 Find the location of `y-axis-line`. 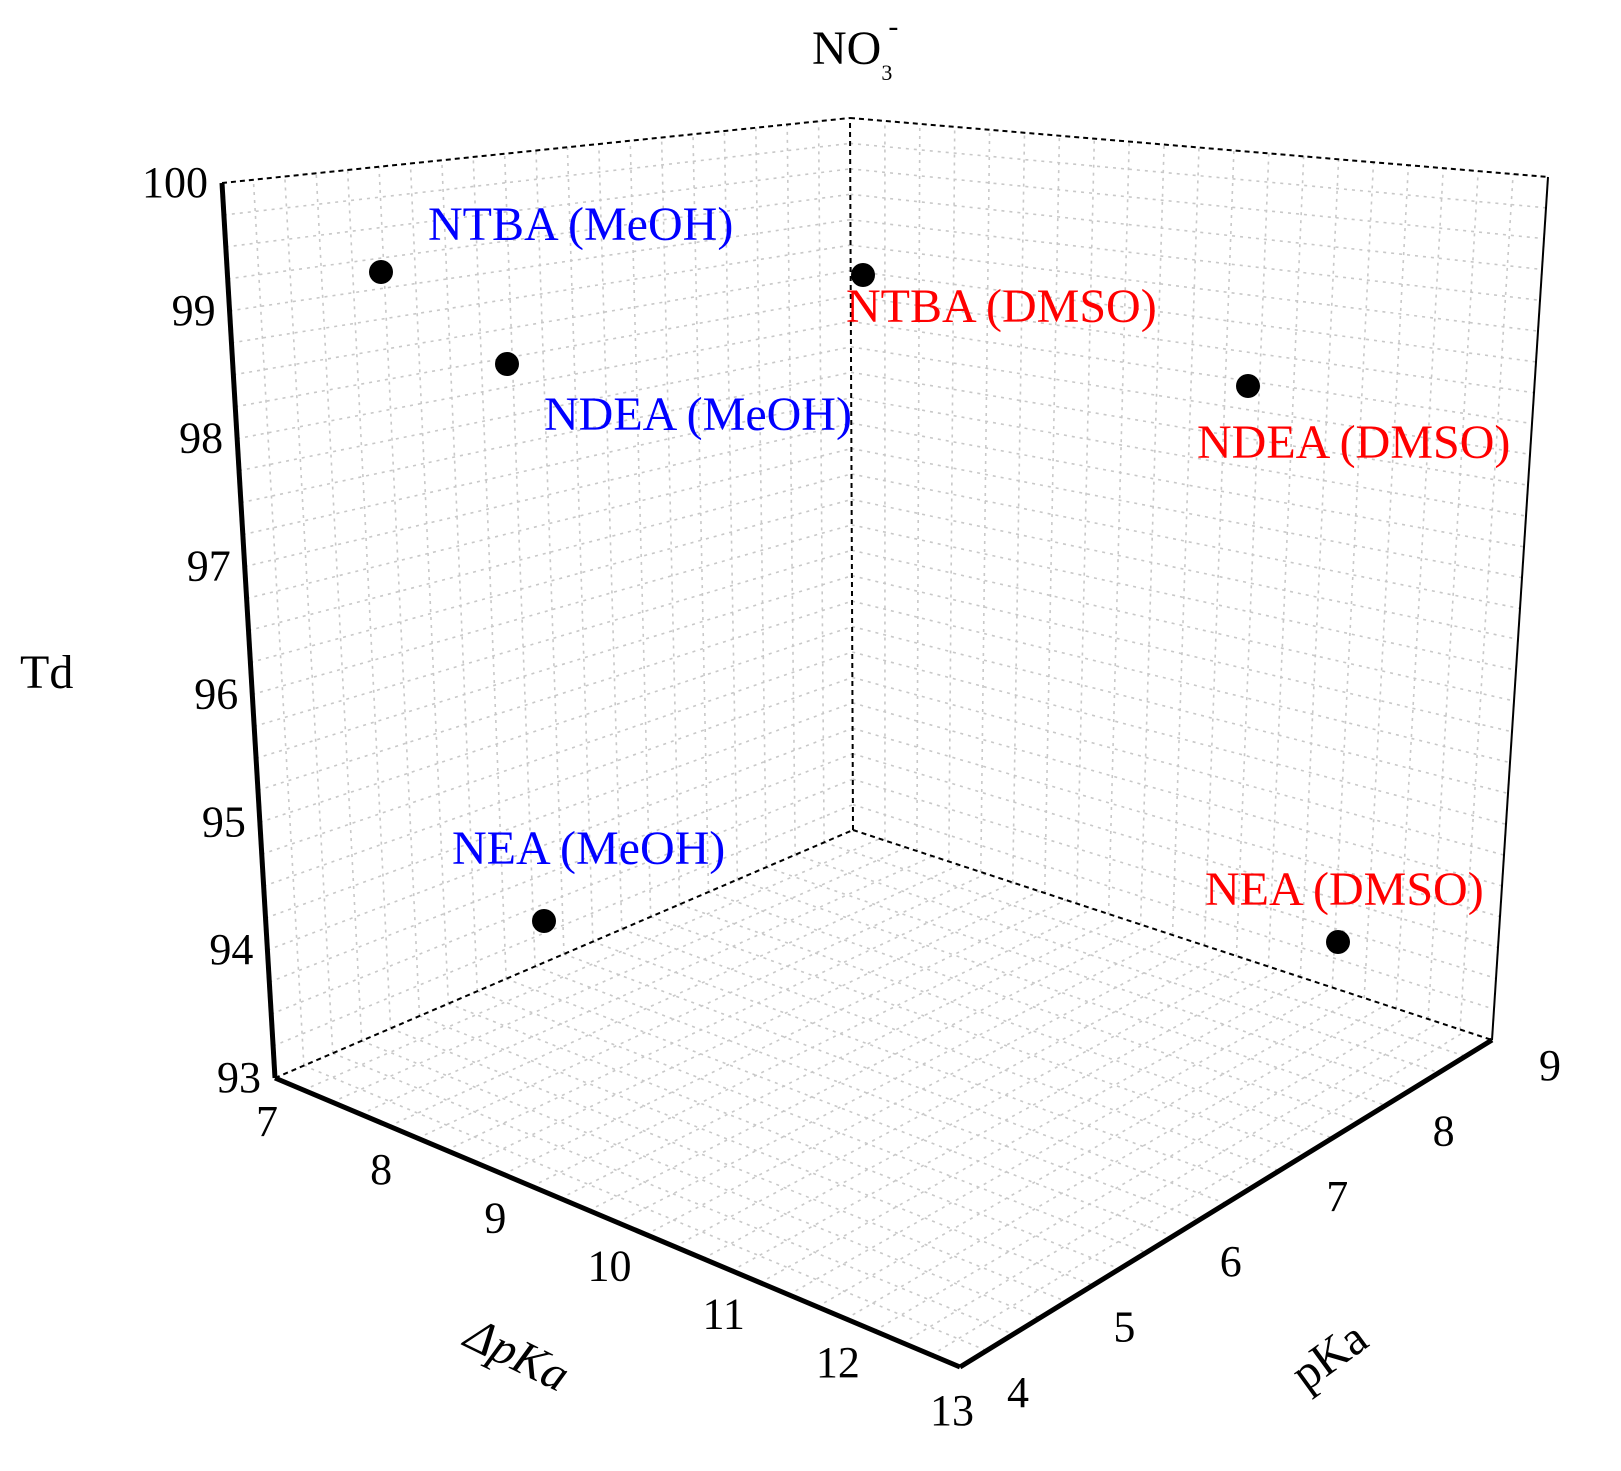

y-axis-line is located at coordinates (1226, 1203).